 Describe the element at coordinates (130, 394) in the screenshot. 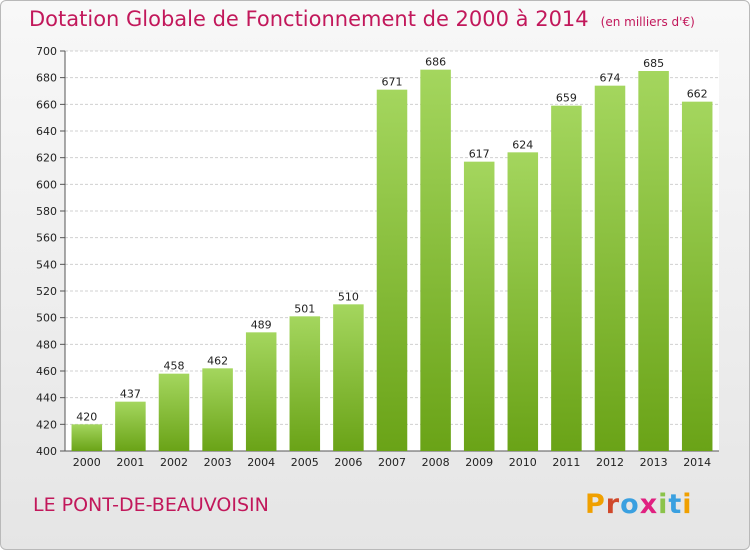

I see `value-label-2001: 437` at that location.